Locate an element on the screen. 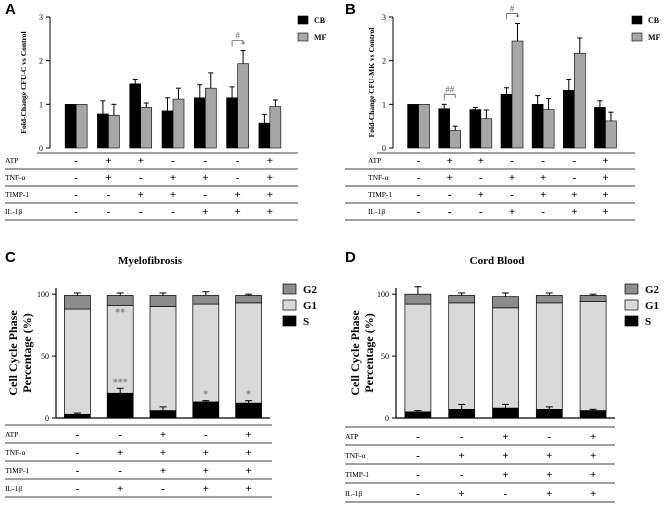  panel-b-y-tick-label: 0 is located at coordinates (384, 148).